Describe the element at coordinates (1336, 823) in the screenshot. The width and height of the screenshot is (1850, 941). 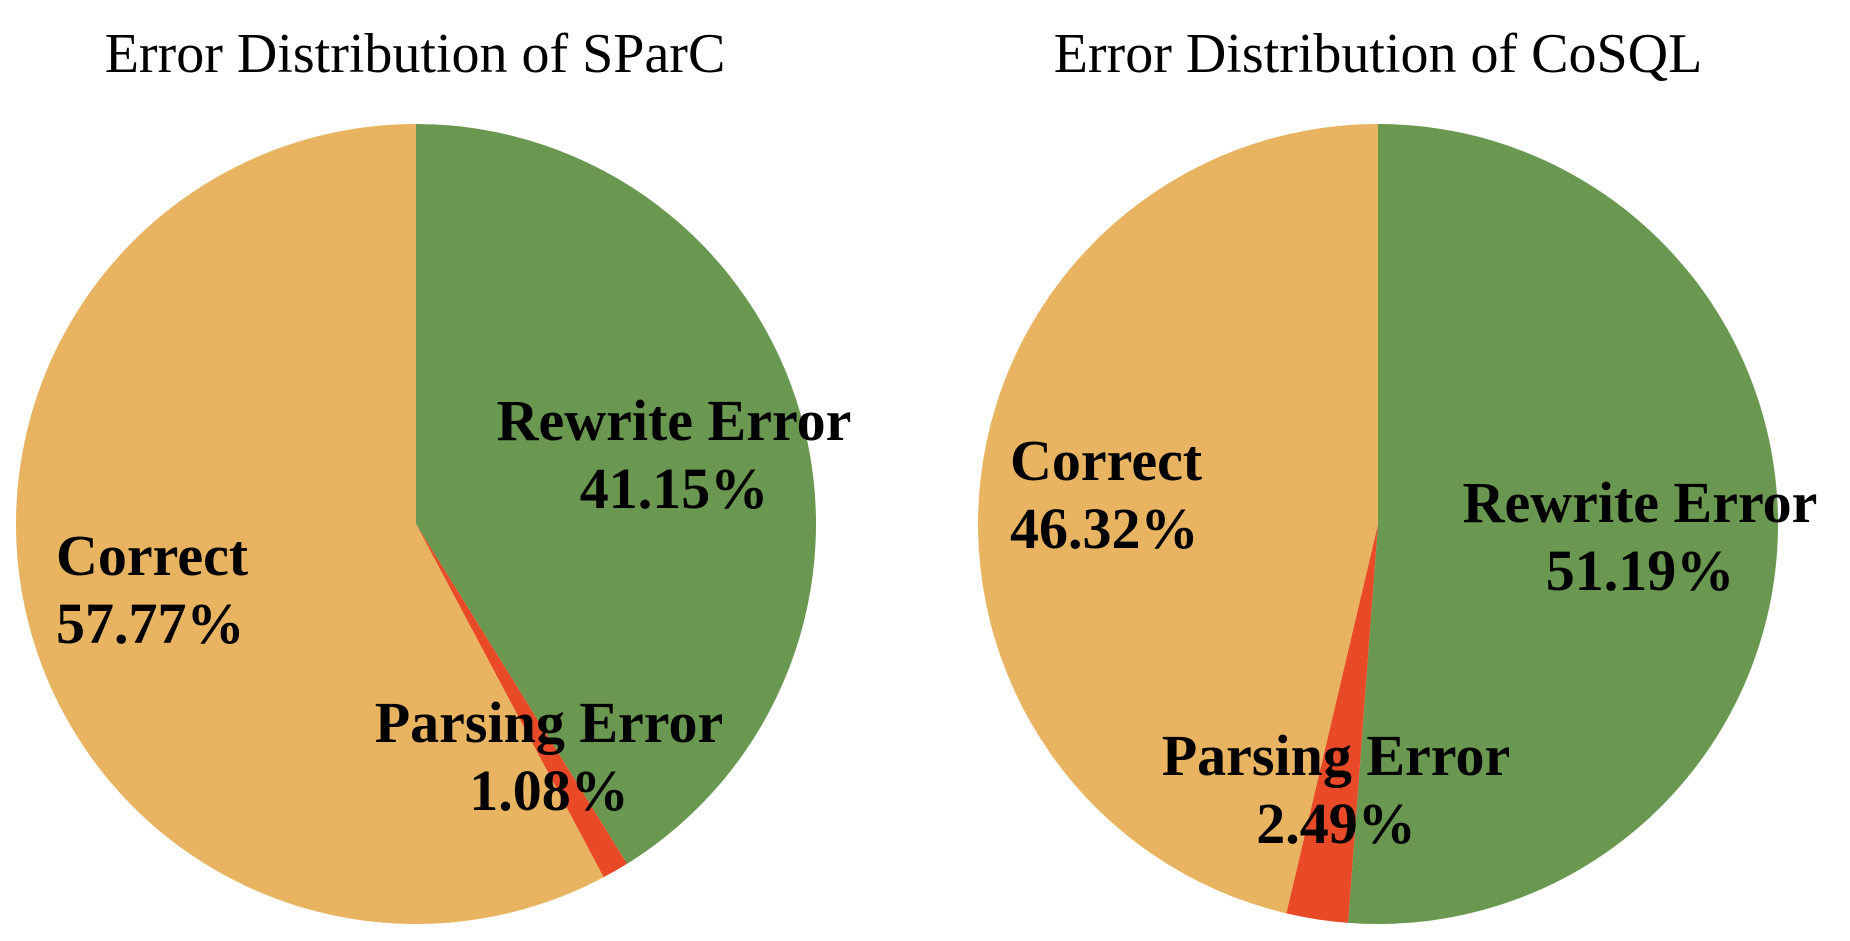
I see `cosql-label-parsing-error-value: 2.49%` at that location.